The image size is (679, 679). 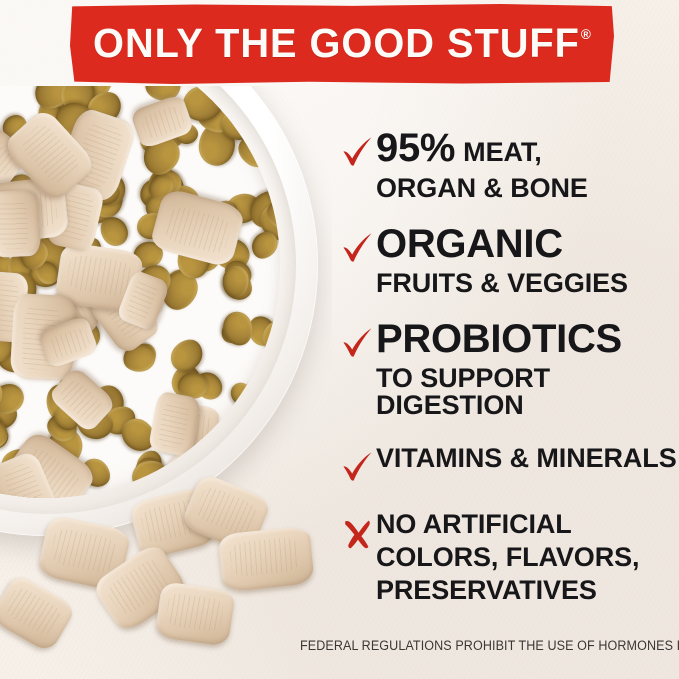 I want to click on benefit-item-vitamins: VITAMINS & MINERALS, so click(x=509, y=465).